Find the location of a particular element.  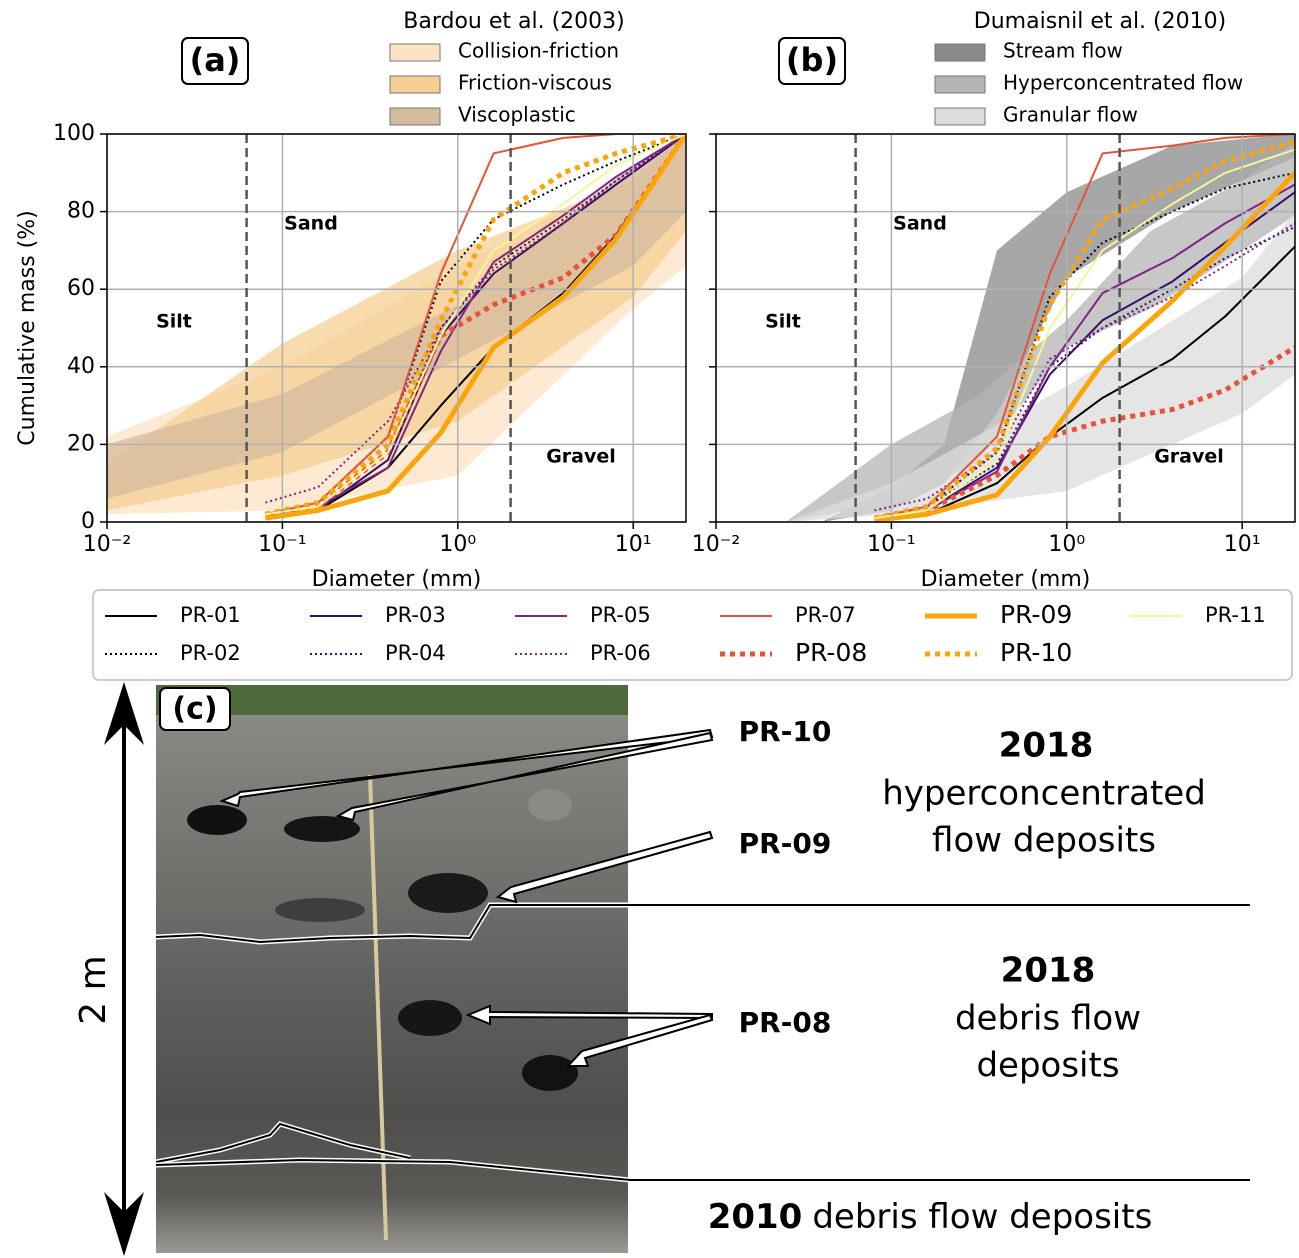

unit-description: debris flow is located at coordinates (1048, 1019).